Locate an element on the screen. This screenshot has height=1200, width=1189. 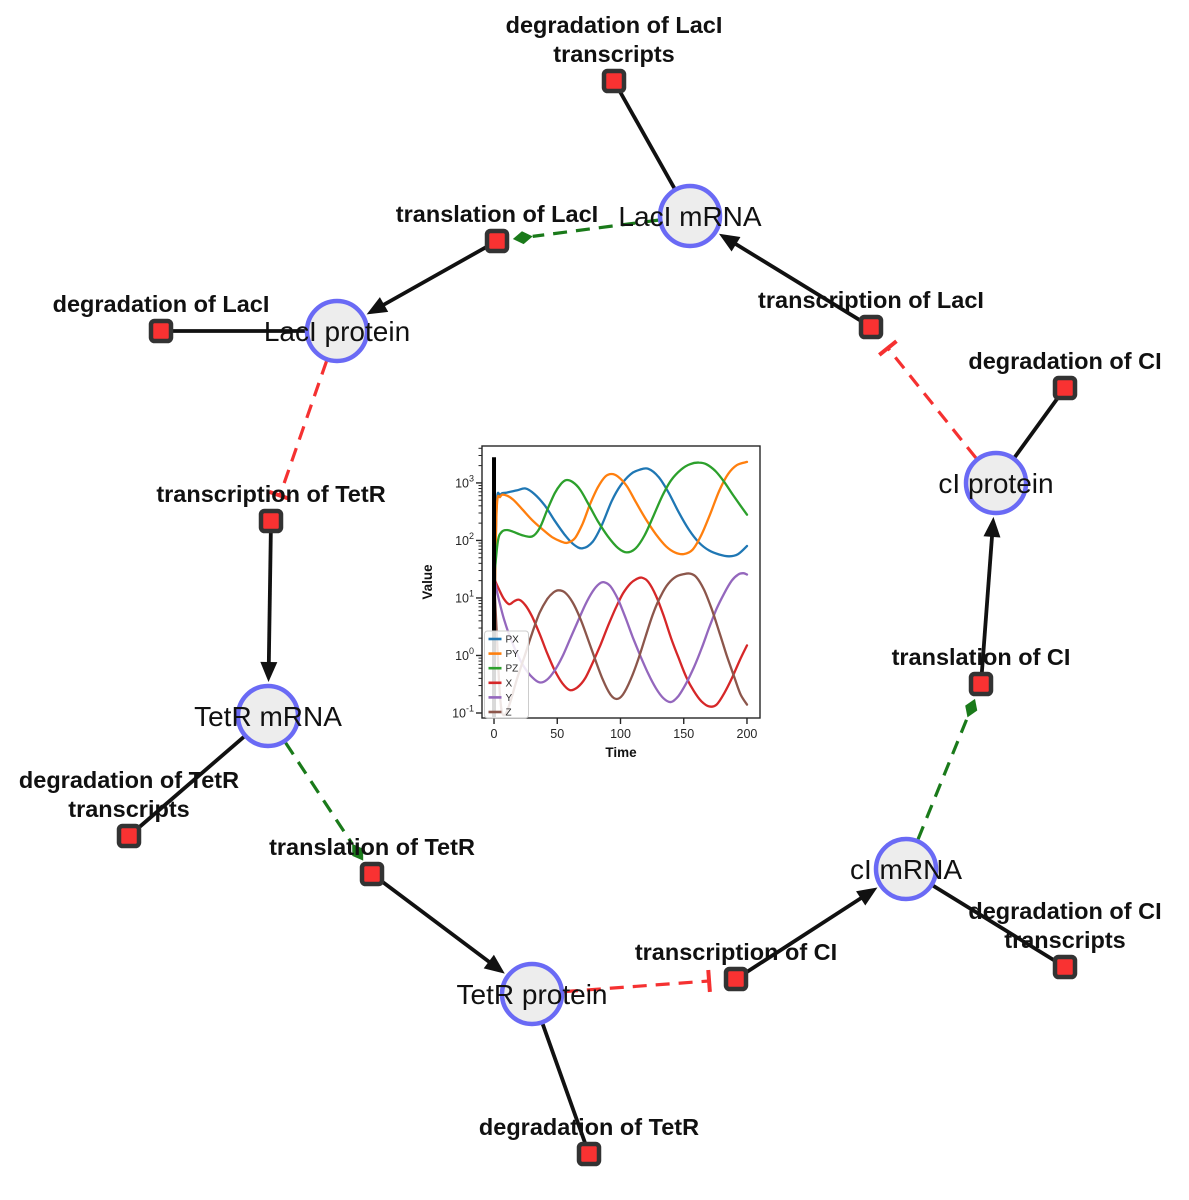
chart-legend: PX PY PZ XYZ is located at coordinates (506, 674).